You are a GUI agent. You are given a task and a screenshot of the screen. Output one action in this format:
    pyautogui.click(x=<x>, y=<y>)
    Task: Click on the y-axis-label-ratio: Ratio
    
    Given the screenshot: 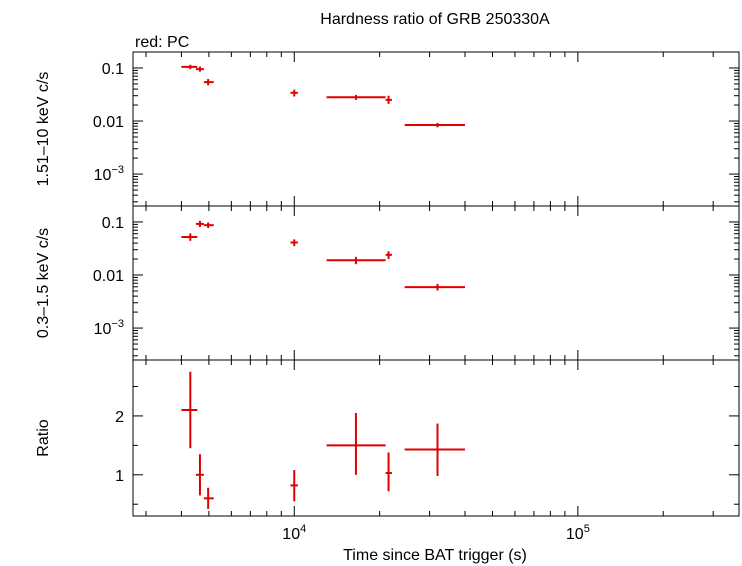 What is the action you would take?
    pyautogui.click(x=43, y=437)
    